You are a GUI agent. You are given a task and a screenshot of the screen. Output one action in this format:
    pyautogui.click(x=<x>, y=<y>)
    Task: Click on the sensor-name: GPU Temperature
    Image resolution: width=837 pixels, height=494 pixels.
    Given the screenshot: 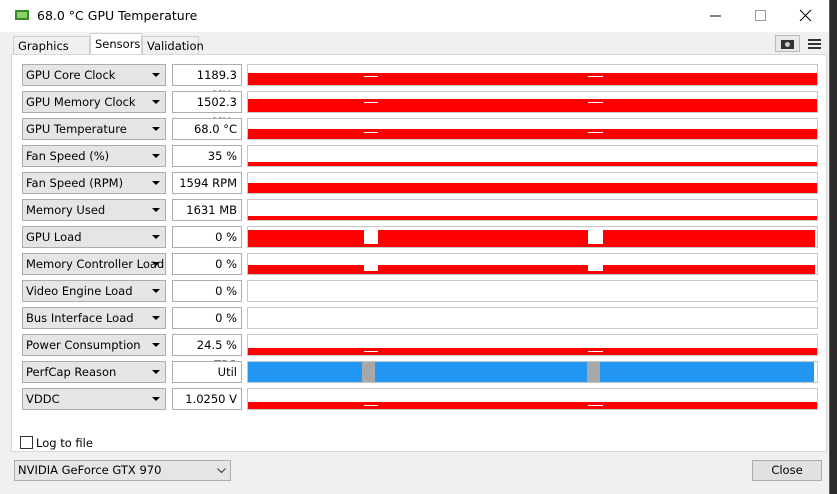 What is the action you would take?
    pyautogui.click(x=94, y=129)
    